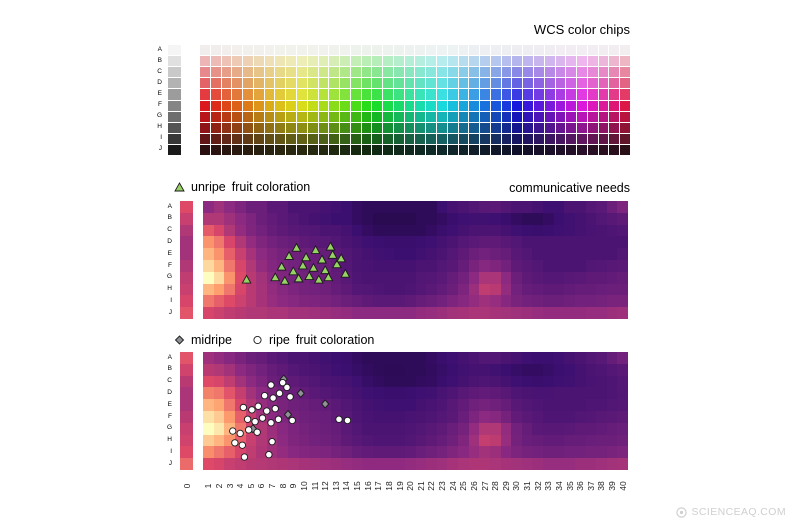  What do you see at coordinates (612, 486) in the screenshot?
I see `x-tick-label: 39` at bounding box center [612, 486].